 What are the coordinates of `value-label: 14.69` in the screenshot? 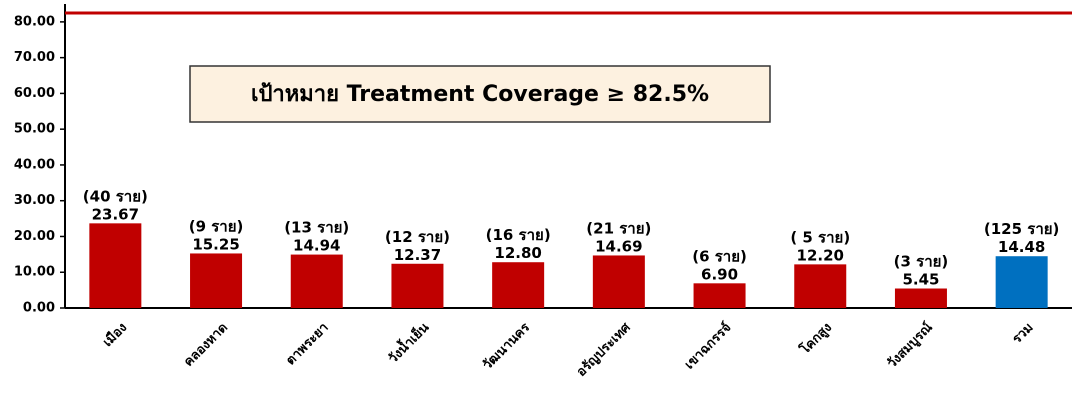 It's located at (618, 246).